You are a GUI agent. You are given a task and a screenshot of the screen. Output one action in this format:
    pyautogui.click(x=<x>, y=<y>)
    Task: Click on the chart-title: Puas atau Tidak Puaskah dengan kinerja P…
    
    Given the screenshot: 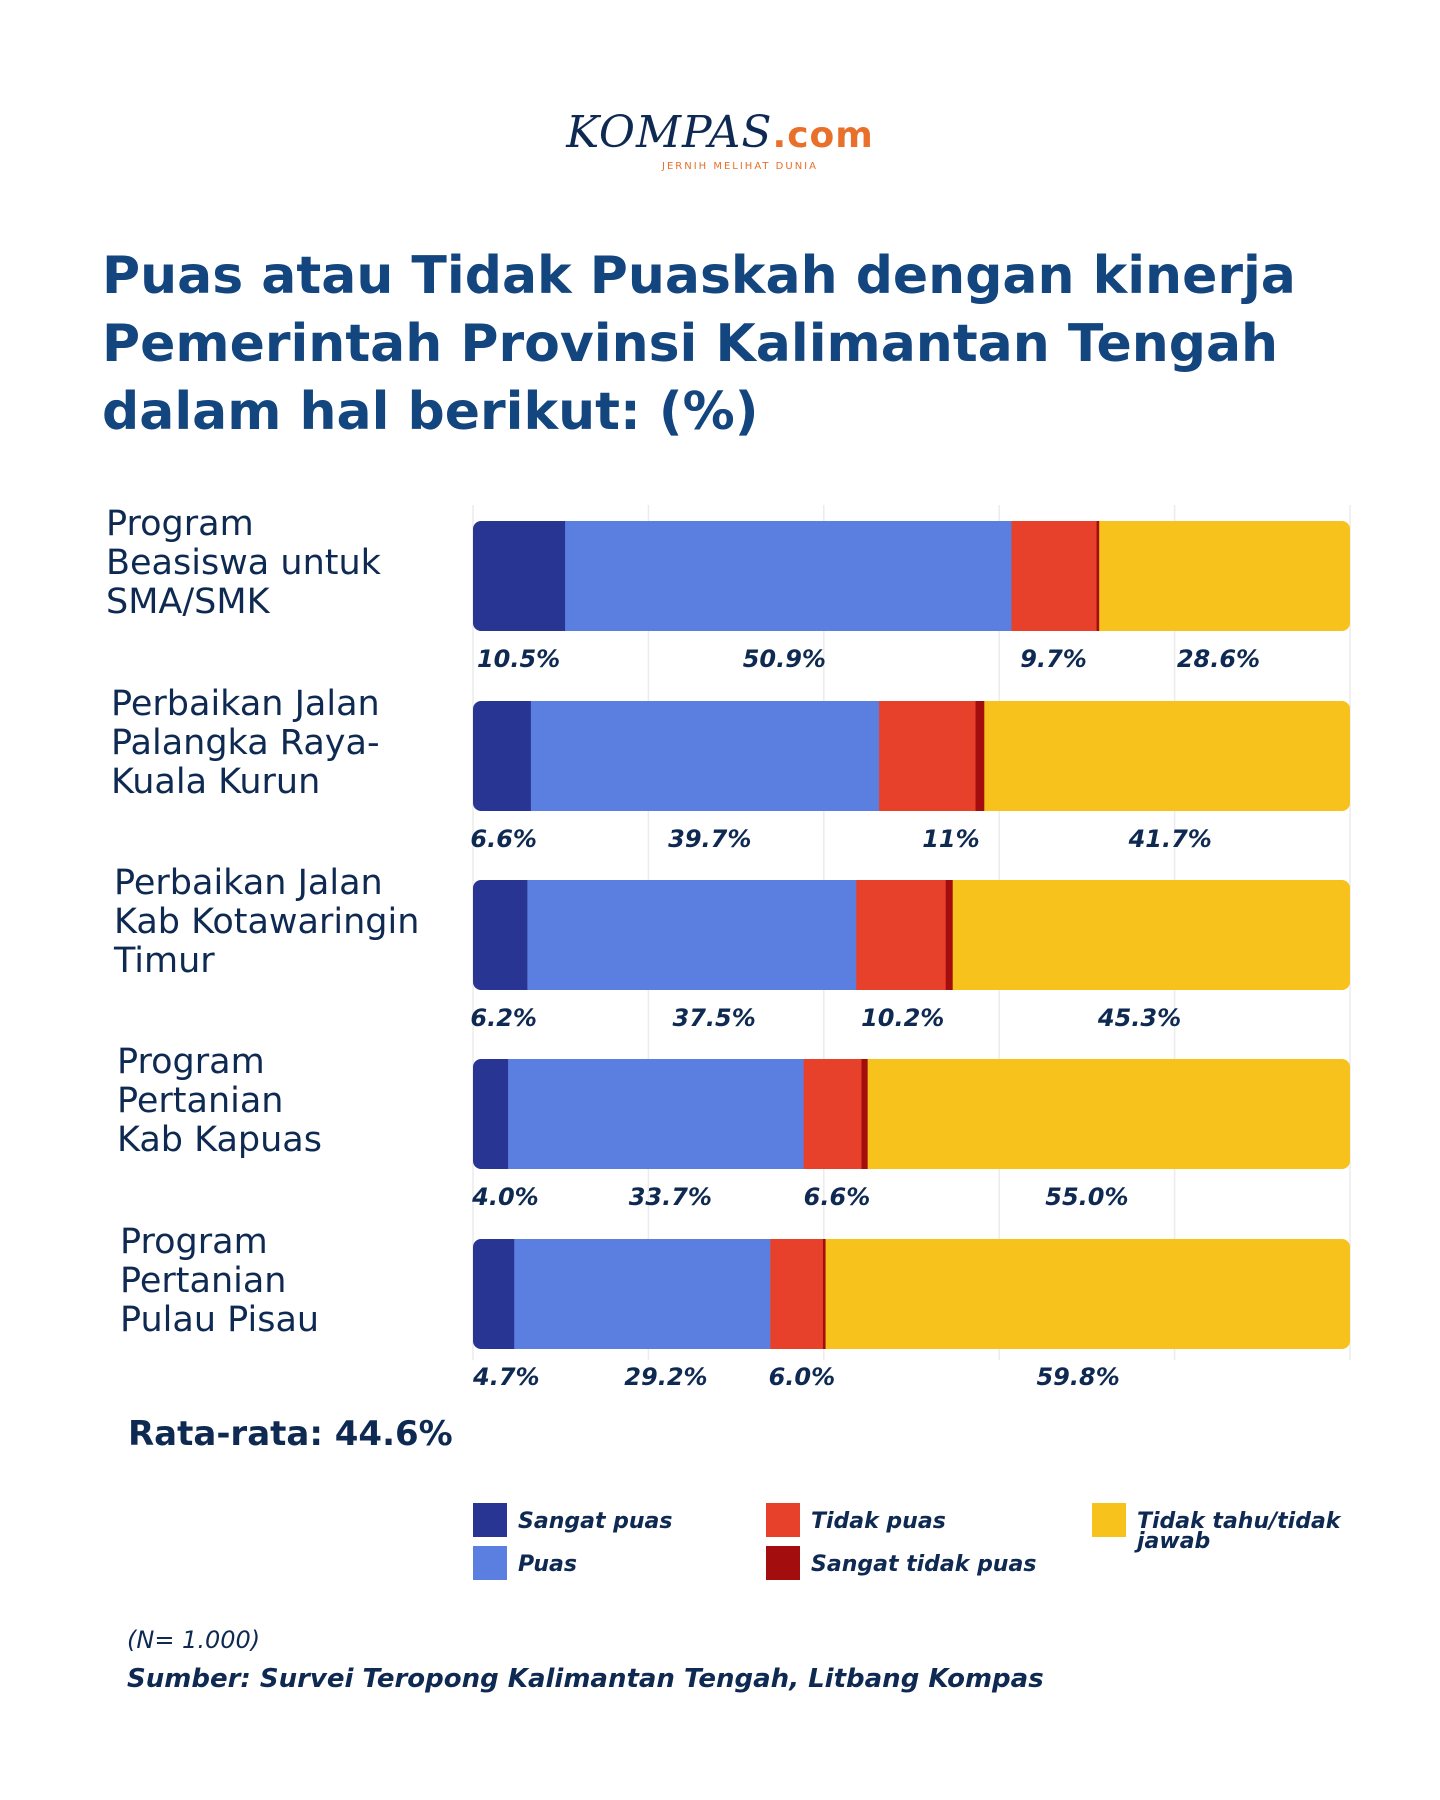 What is the action you would take?
    pyautogui.click(x=699, y=344)
    